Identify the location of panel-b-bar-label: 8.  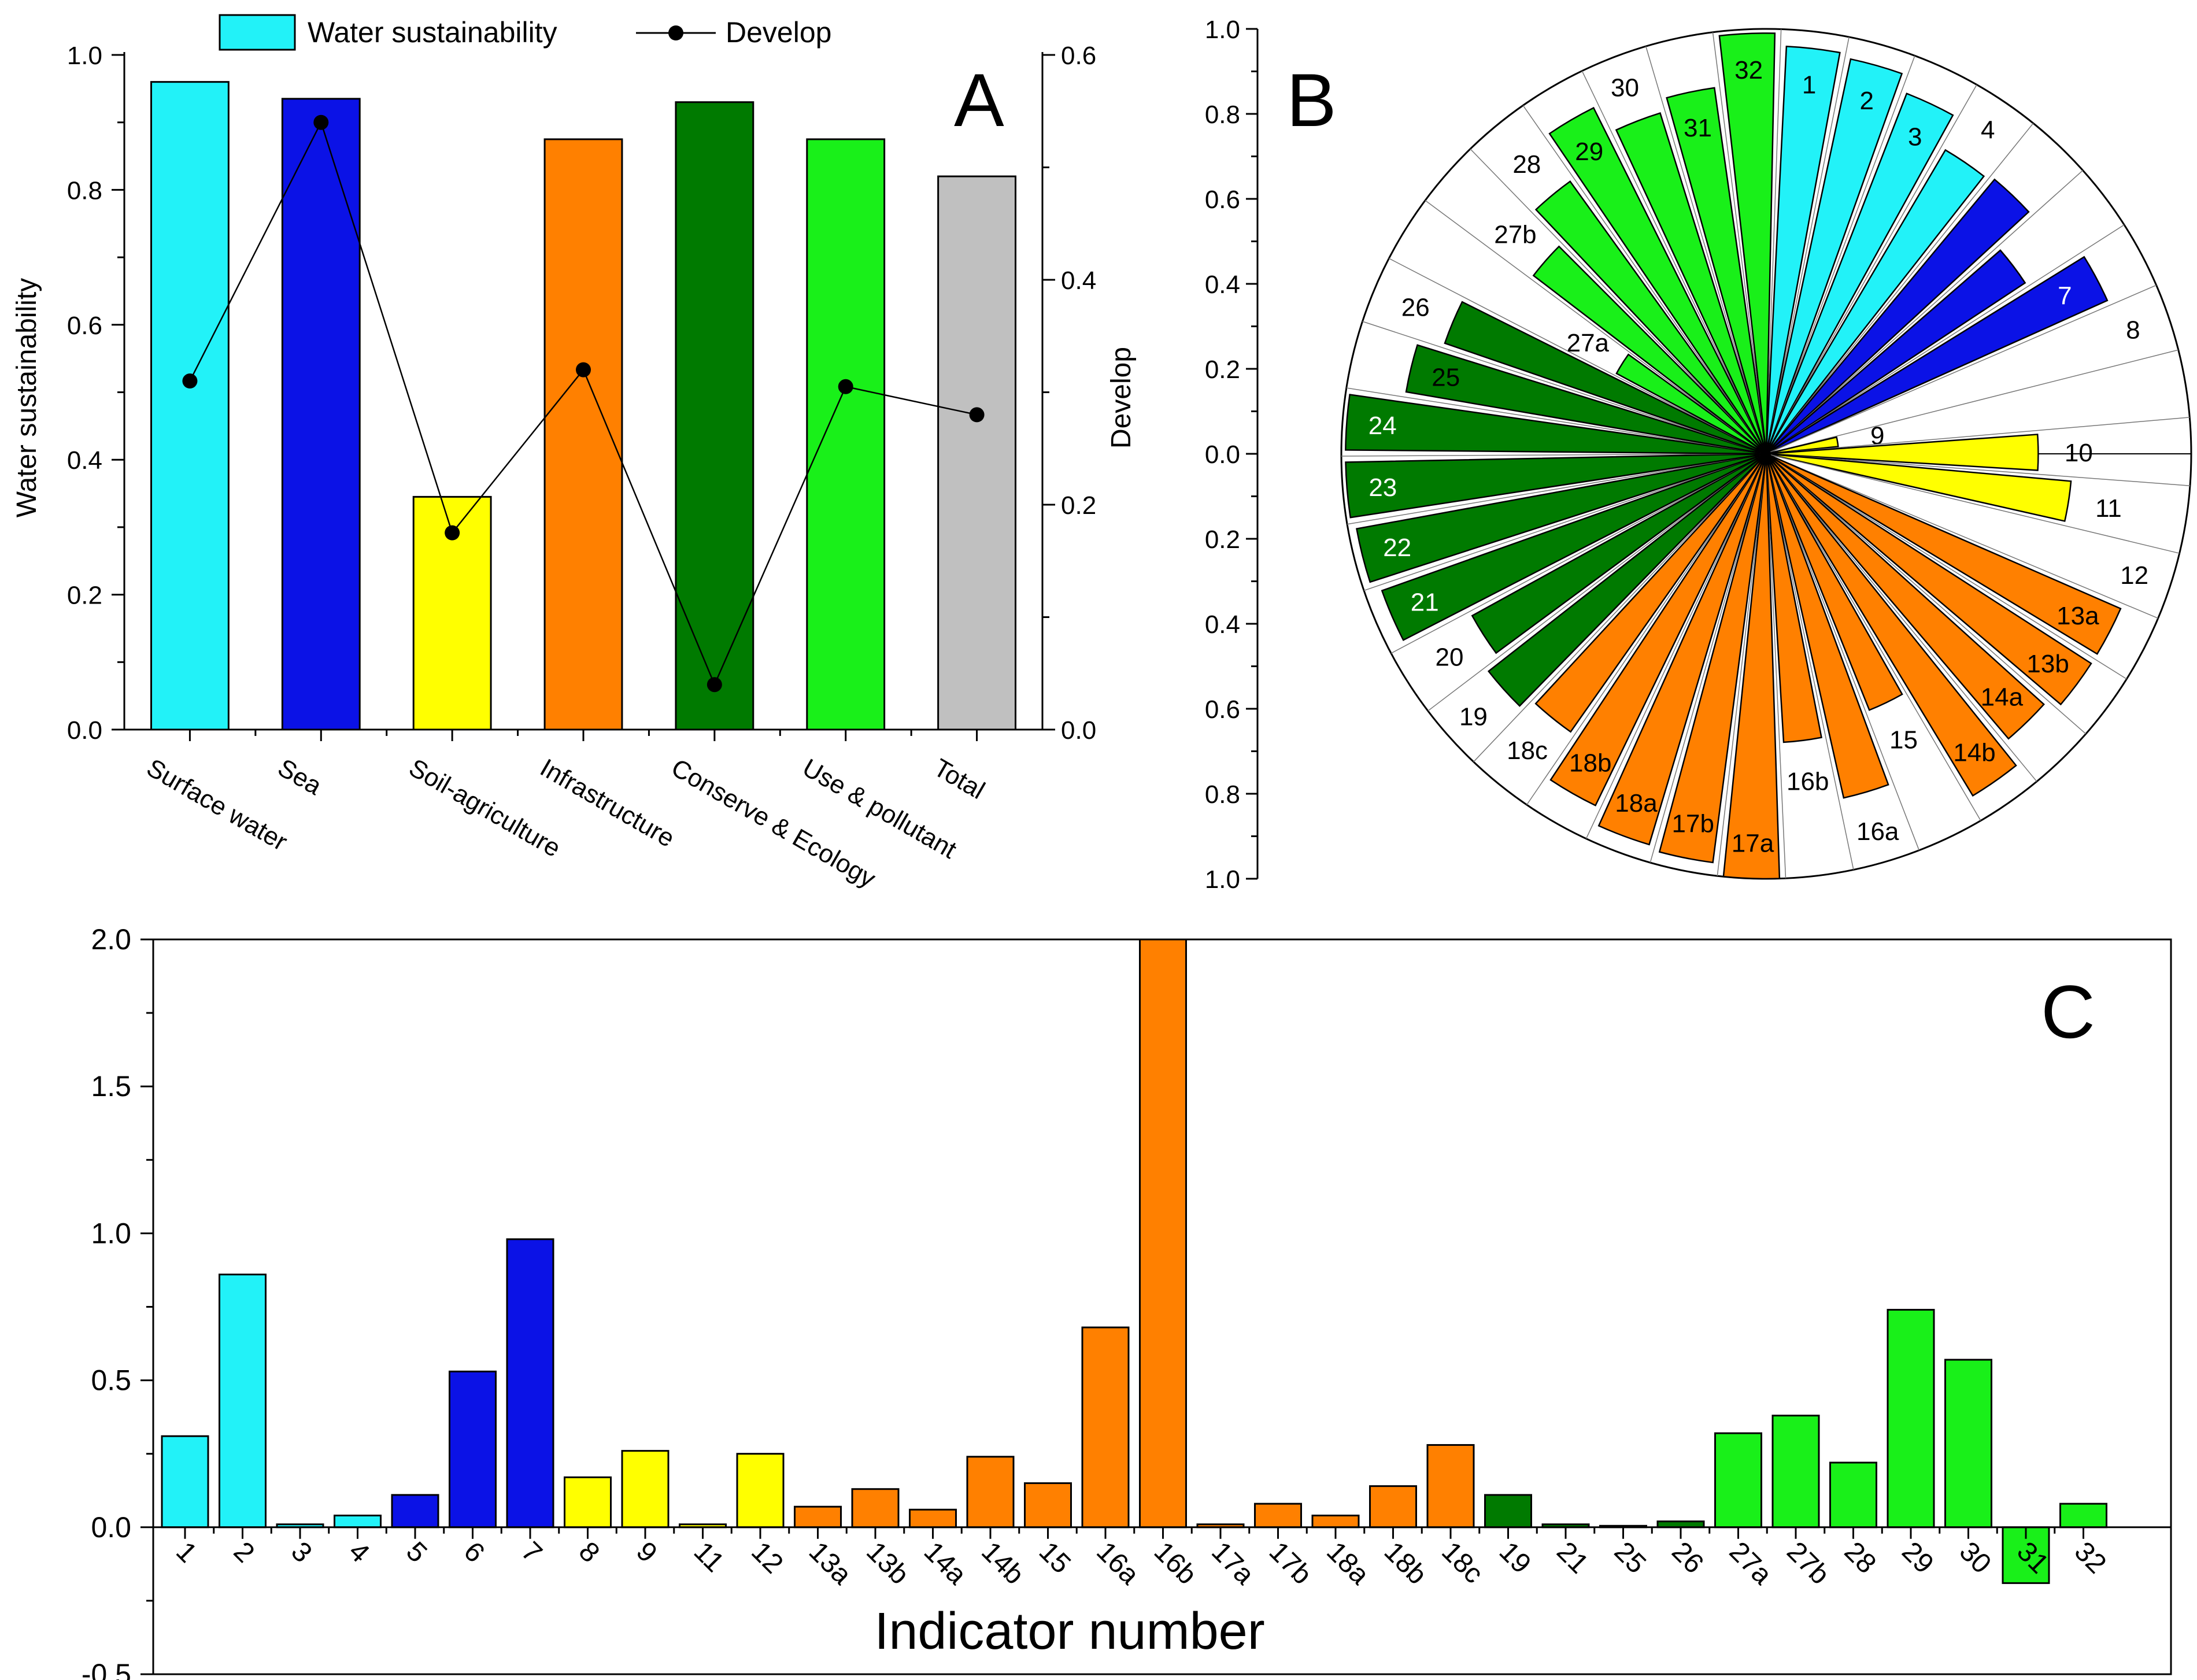
(2133, 330).